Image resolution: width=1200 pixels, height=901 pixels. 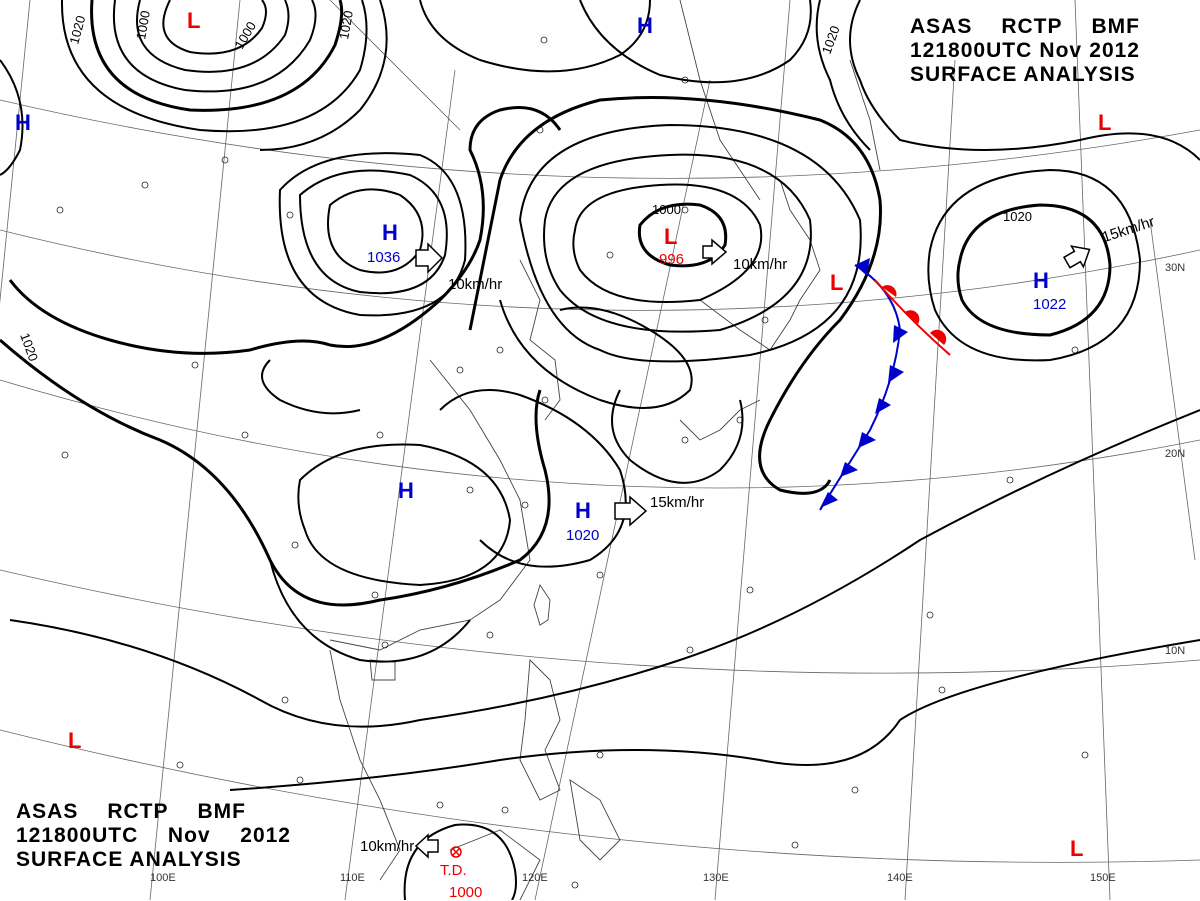 I want to click on coastline-japan, so click(x=760, y=265).